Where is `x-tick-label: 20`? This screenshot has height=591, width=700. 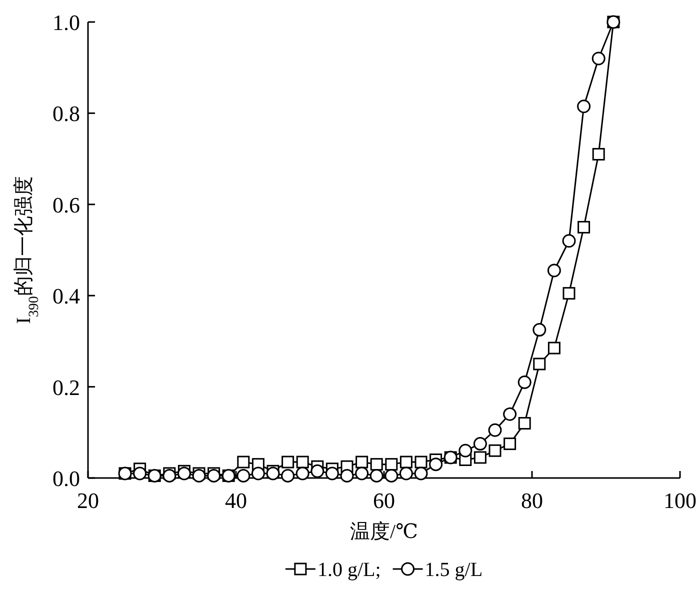 x-tick-label: 20 is located at coordinates (88, 500).